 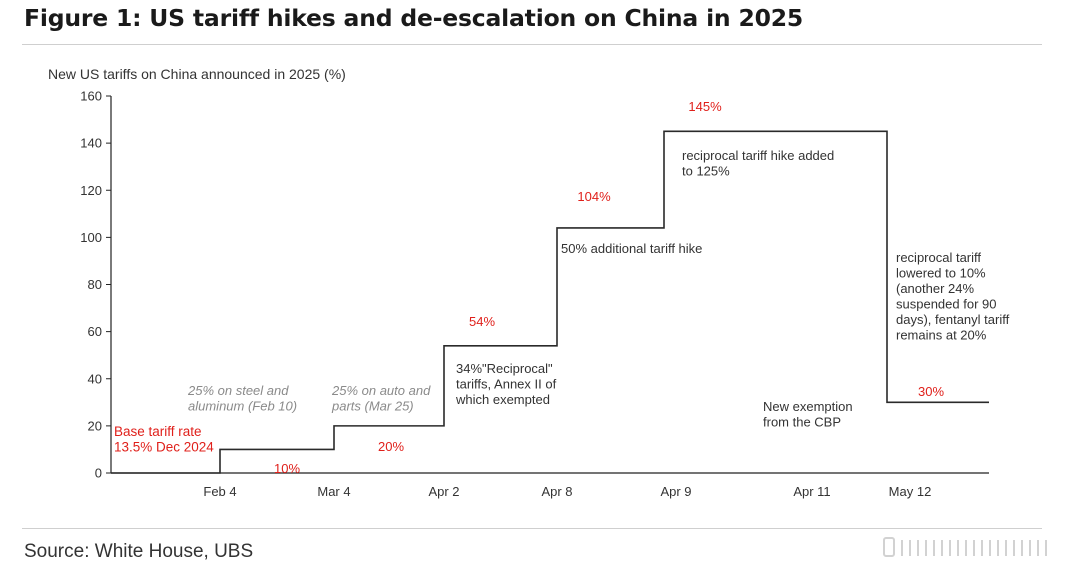 I want to click on annotation-auto: 25% on auto and parts (Mar 25), so click(x=381, y=398).